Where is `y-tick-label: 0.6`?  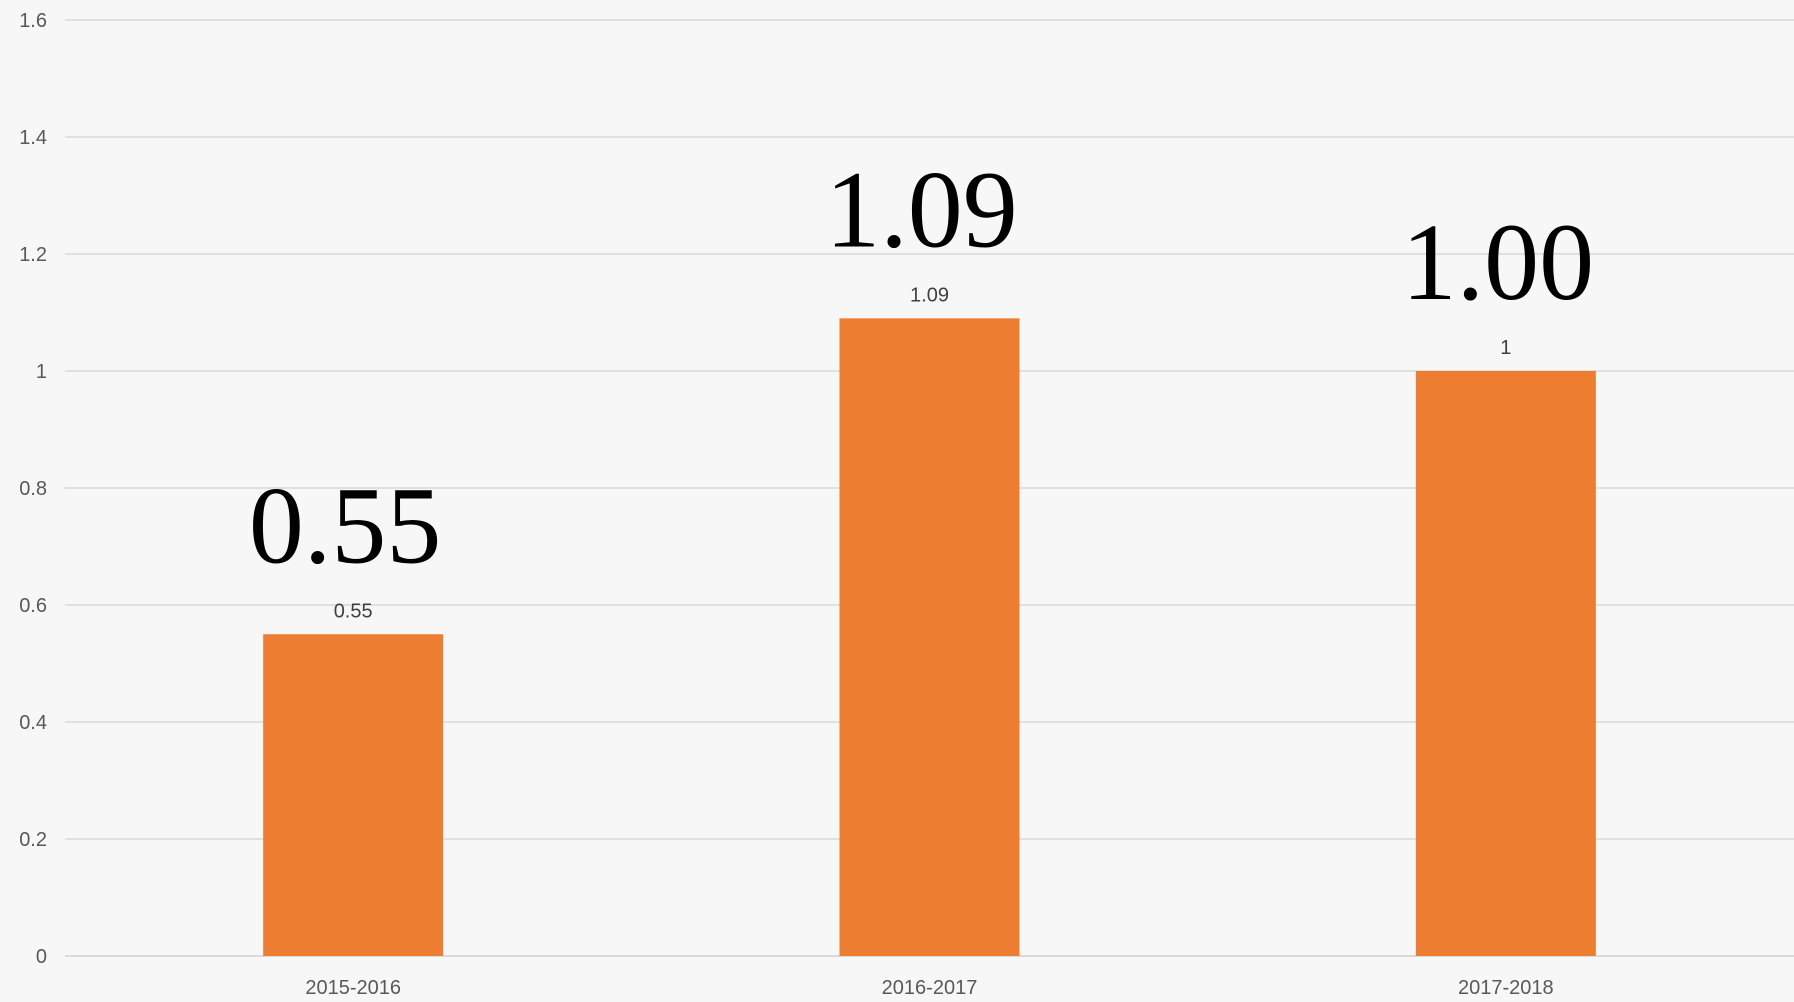
y-tick-label: 0.6 is located at coordinates (33, 606).